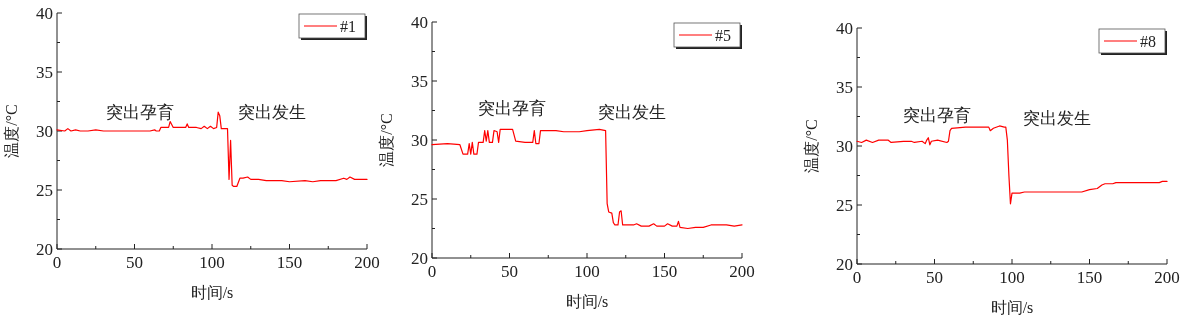 The width and height of the screenshot is (1195, 322). Describe the element at coordinates (348, 26) in the screenshot. I see `legend-label: #1` at that location.